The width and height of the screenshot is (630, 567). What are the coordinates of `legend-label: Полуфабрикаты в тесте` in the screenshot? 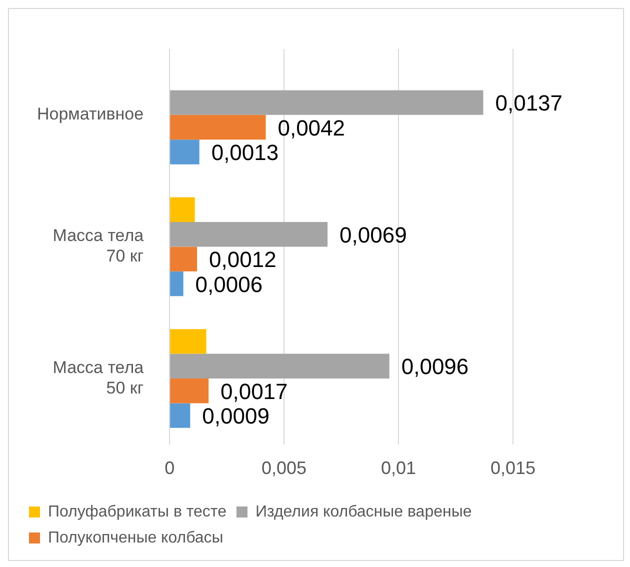 It's located at (137, 511).